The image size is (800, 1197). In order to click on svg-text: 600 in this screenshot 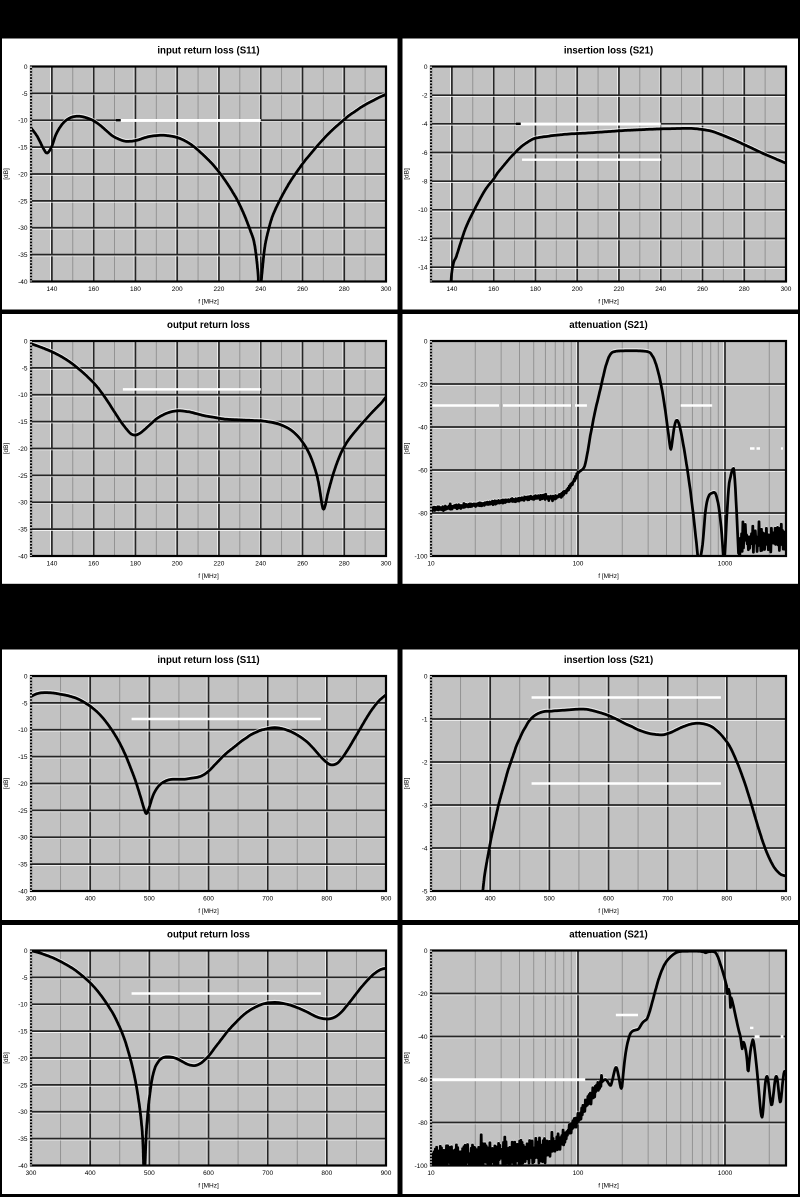, I will do `click(208, 1173)`.